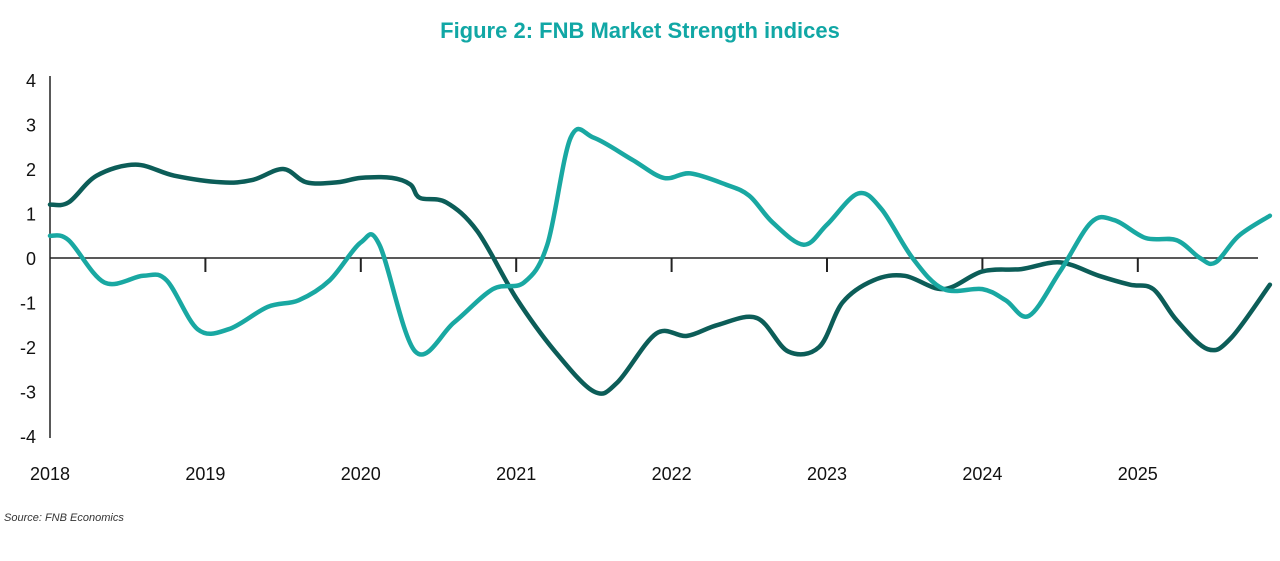  Describe the element at coordinates (640, 30) in the screenshot. I see `chart-title: Figure 2: FNB Market Strength indices` at that location.